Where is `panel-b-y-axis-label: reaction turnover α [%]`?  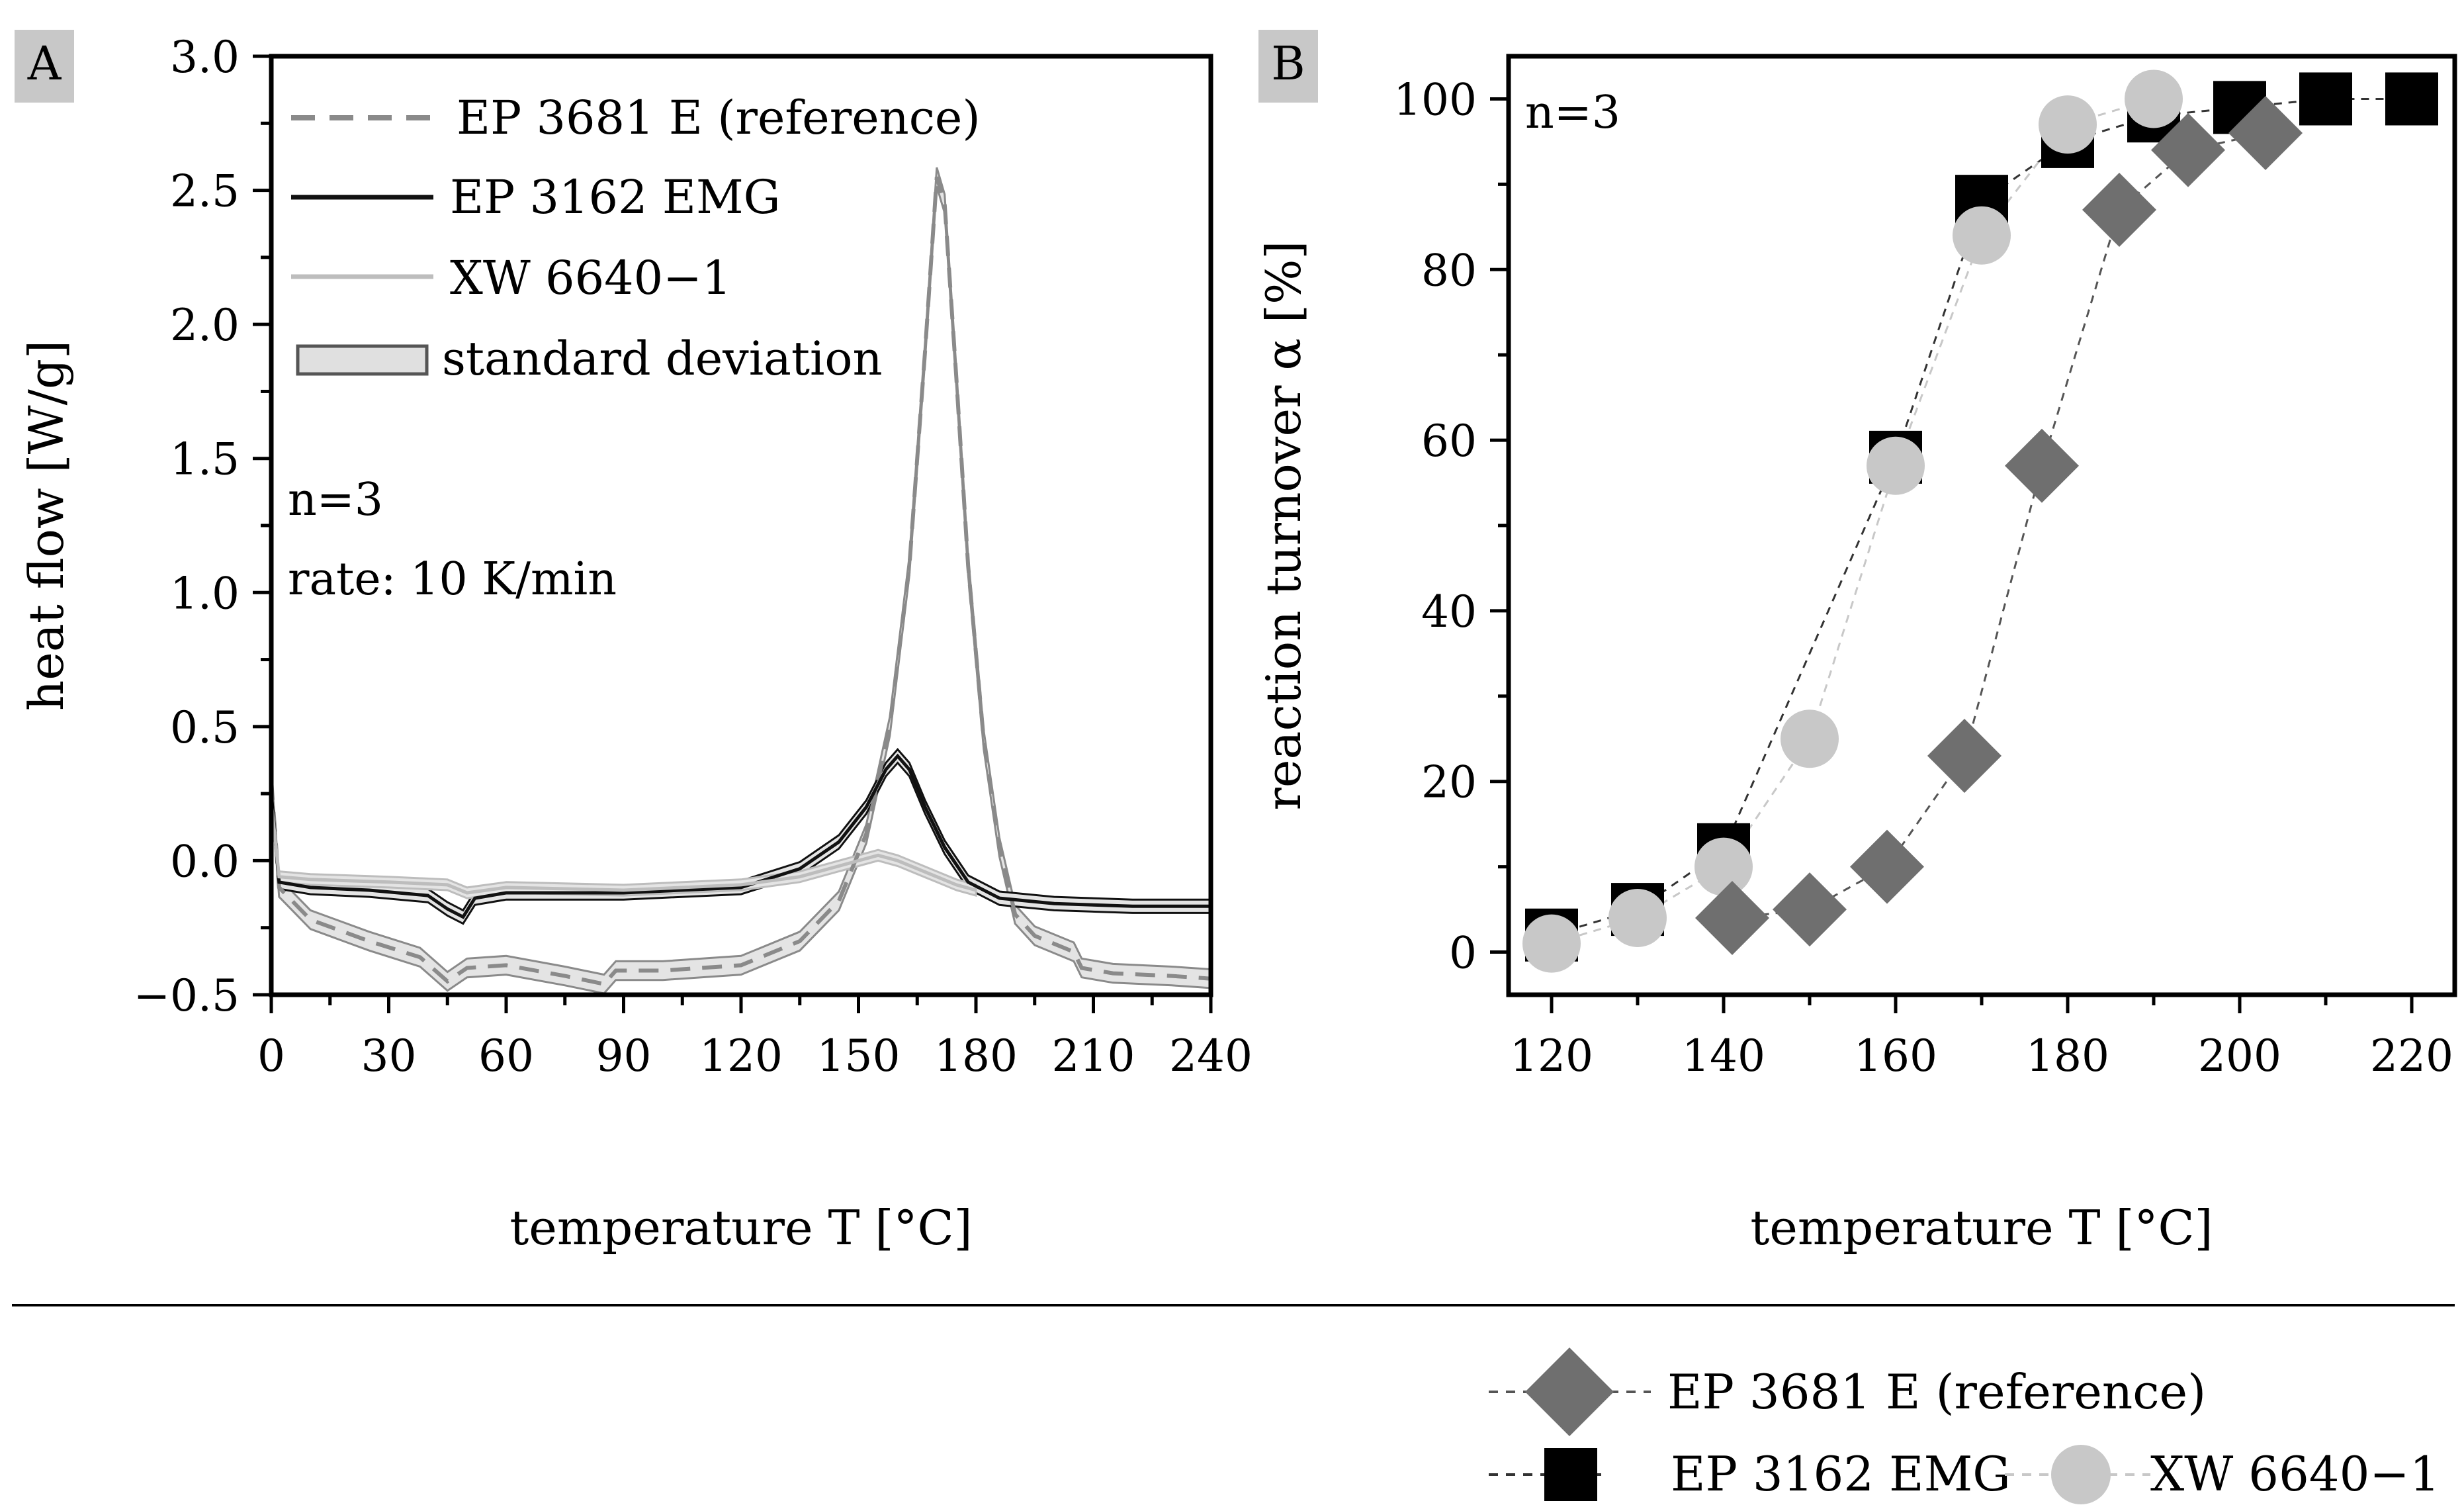 panel-b-y-axis-label: reaction turnover α [%] is located at coordinates (1283, 526).